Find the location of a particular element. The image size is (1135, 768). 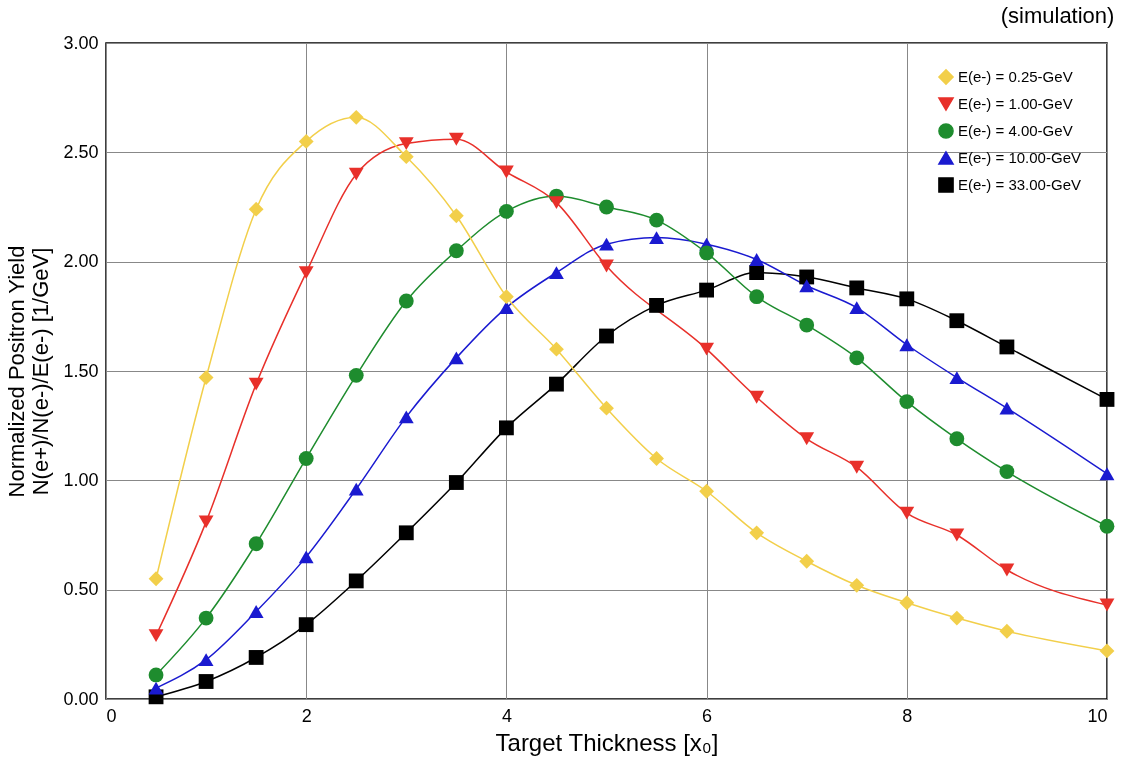

y-tick-label: 1.00 is located at coordinates (81, 479).